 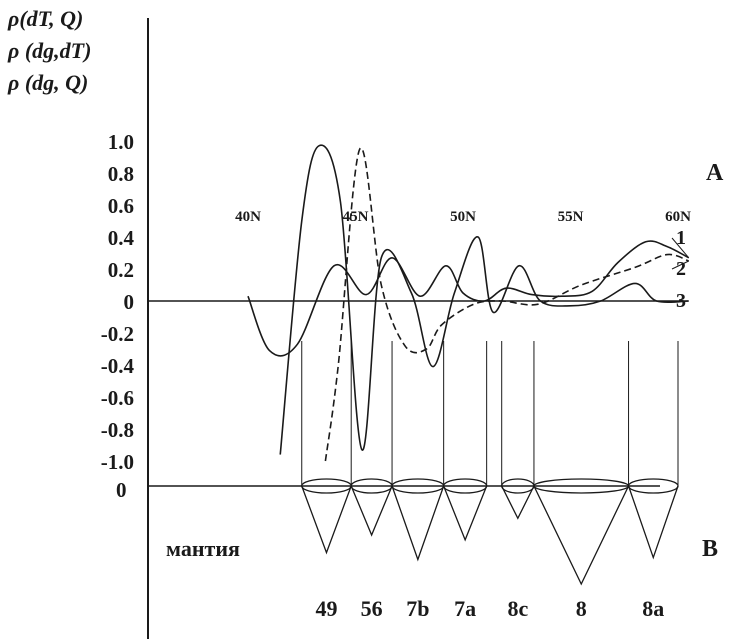 I want to click on column-label: 49, so click(x=326, y=608).